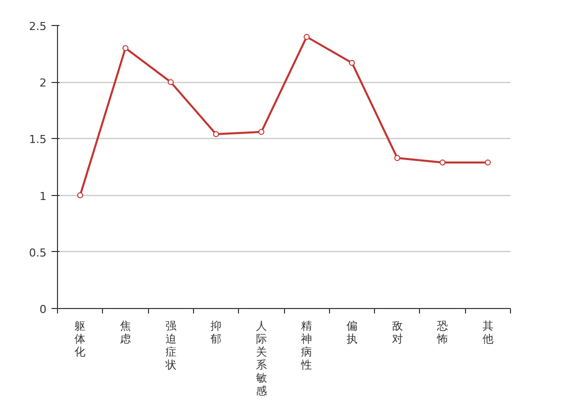 Image resolution: width=567 pixels, height=400 pixels. What do you see at coordinates (306, 346) in the screenshot?
I see `x-tick-label: 精神病性` at bounding box center [306, 346].